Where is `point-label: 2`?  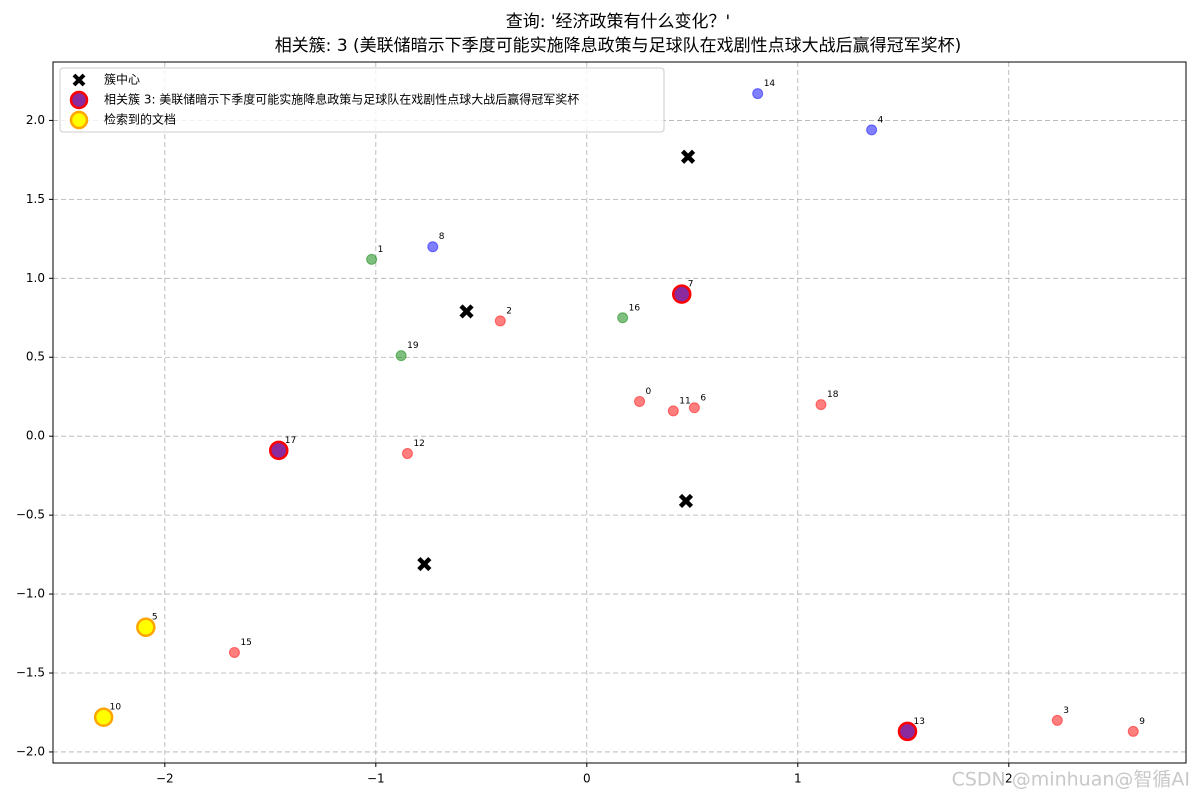
point-label: 2 is located at coordinates (509, 311).